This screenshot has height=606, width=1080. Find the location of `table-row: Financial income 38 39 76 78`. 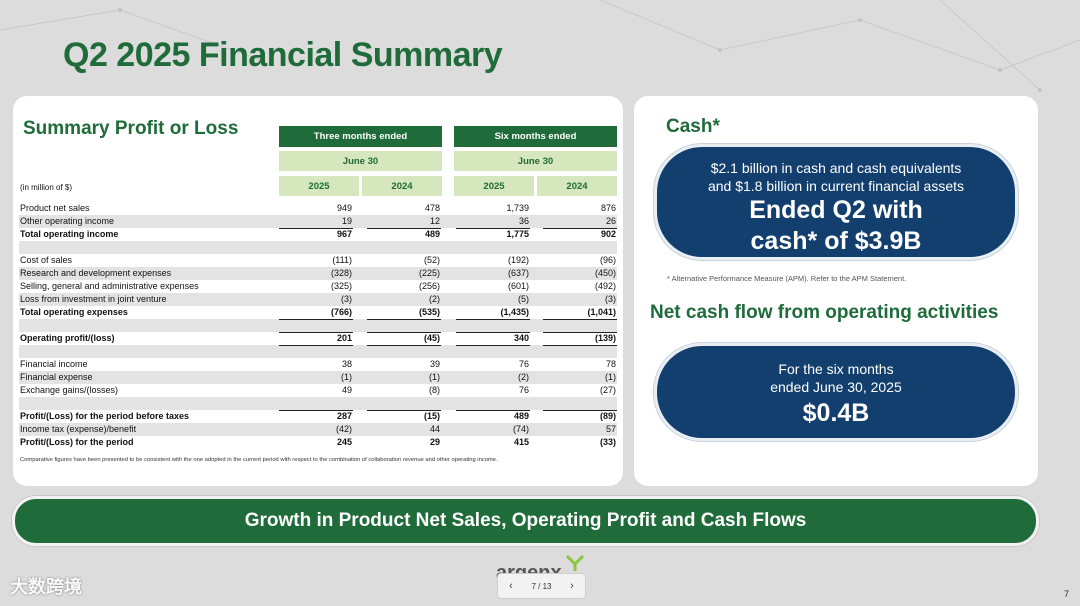

table-row: Financial income 38 39 76 78 is located at coordinates (318, 364).